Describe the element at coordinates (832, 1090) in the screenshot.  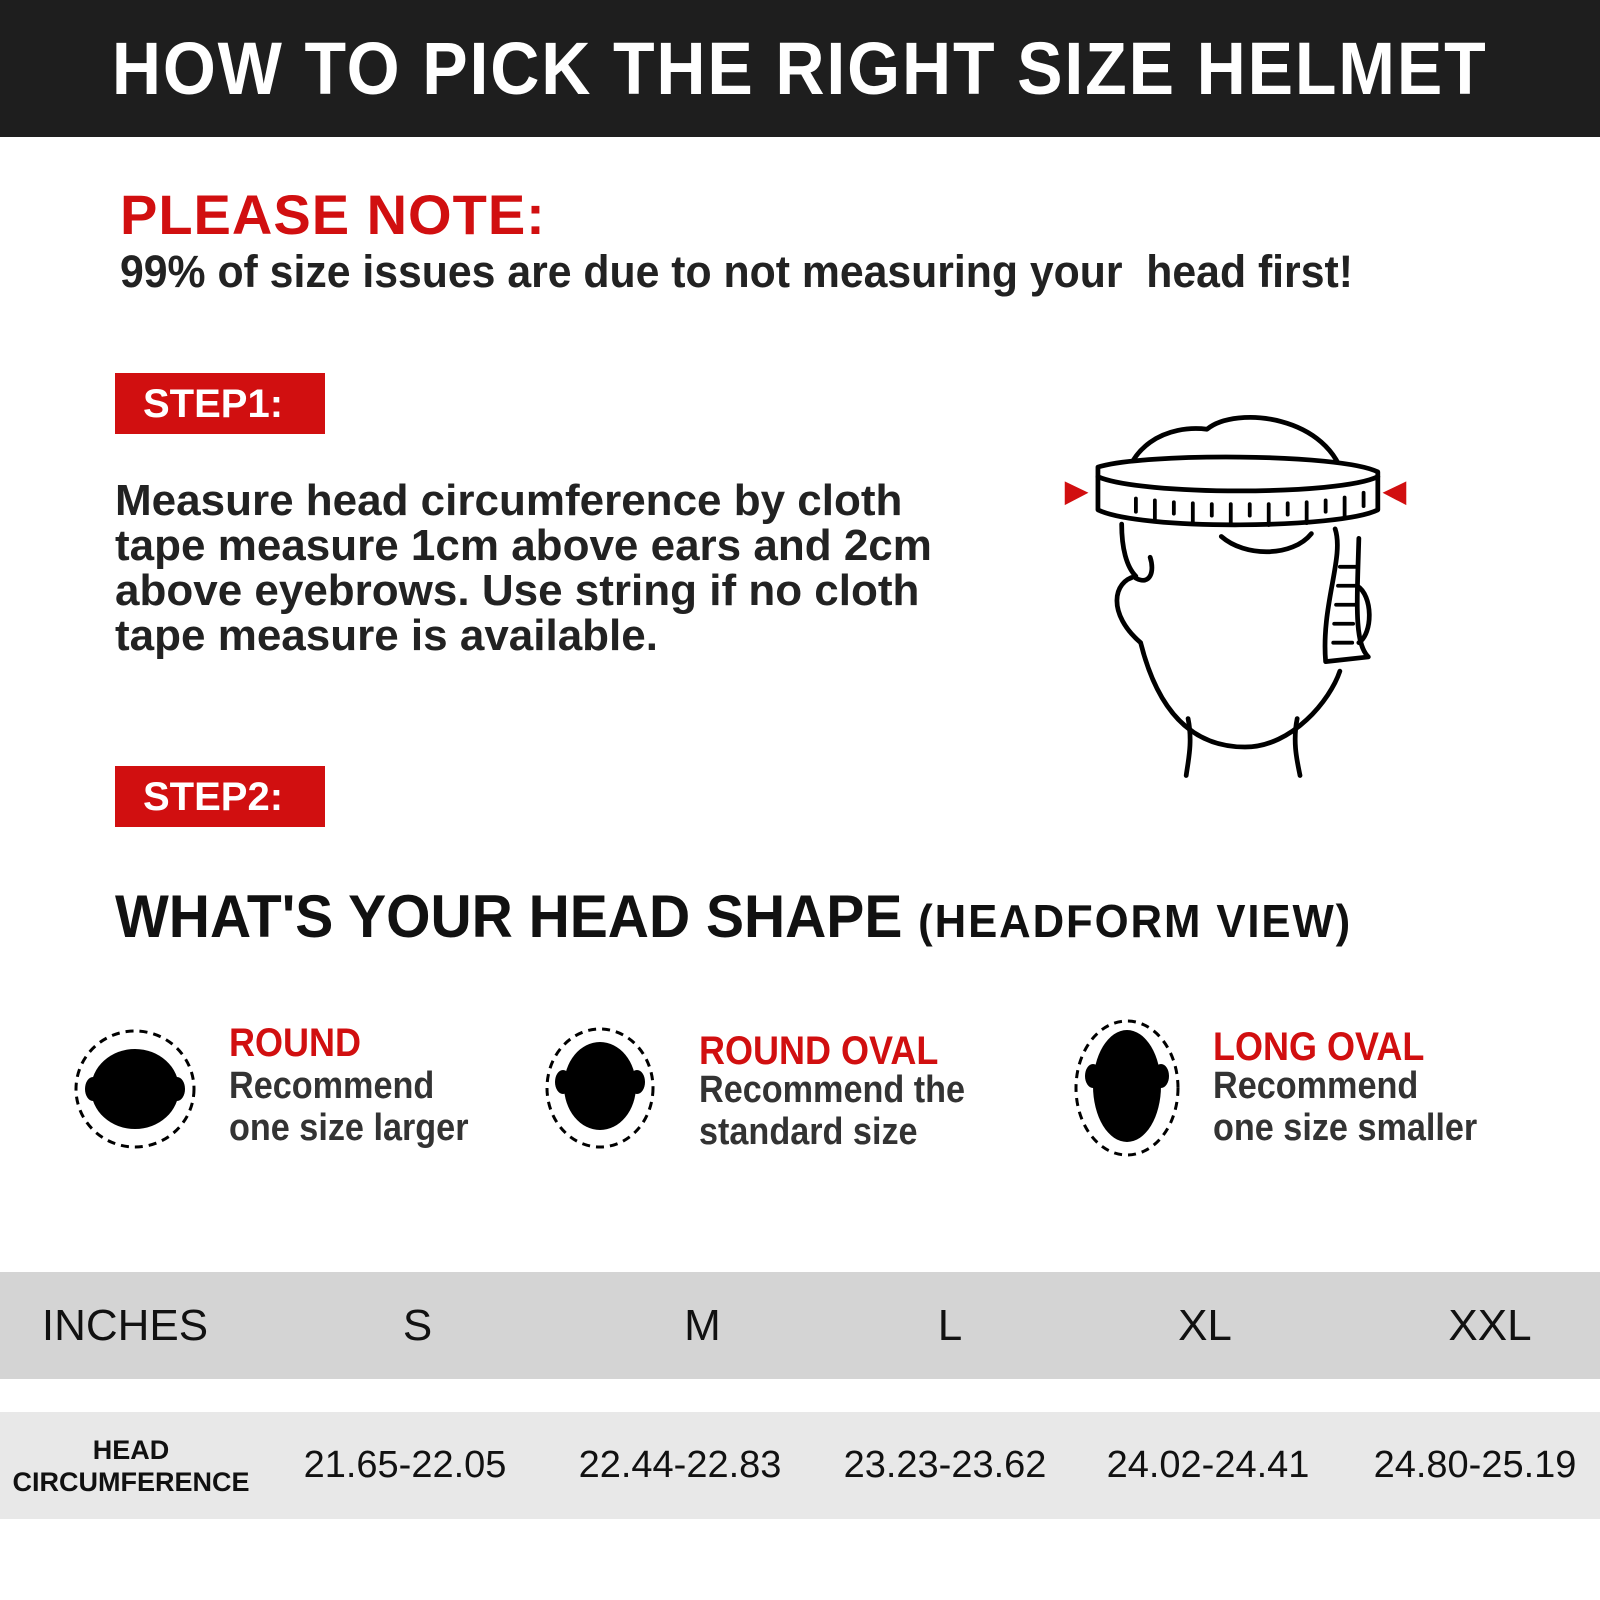
I see `recommendation-line: Recommend the` at that location.